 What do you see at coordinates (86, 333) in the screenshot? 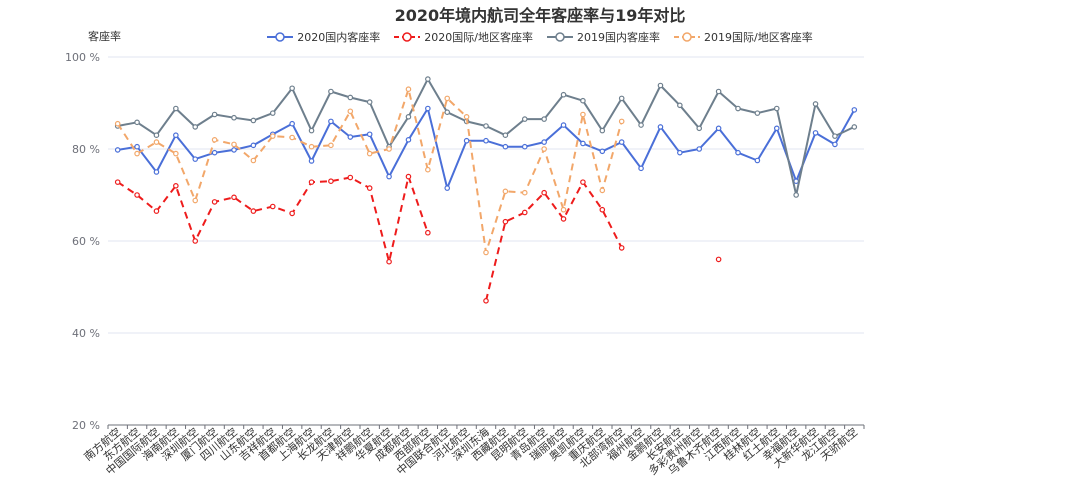
I see `y-tick-label: 40 %` at bounding box center [86, 333].